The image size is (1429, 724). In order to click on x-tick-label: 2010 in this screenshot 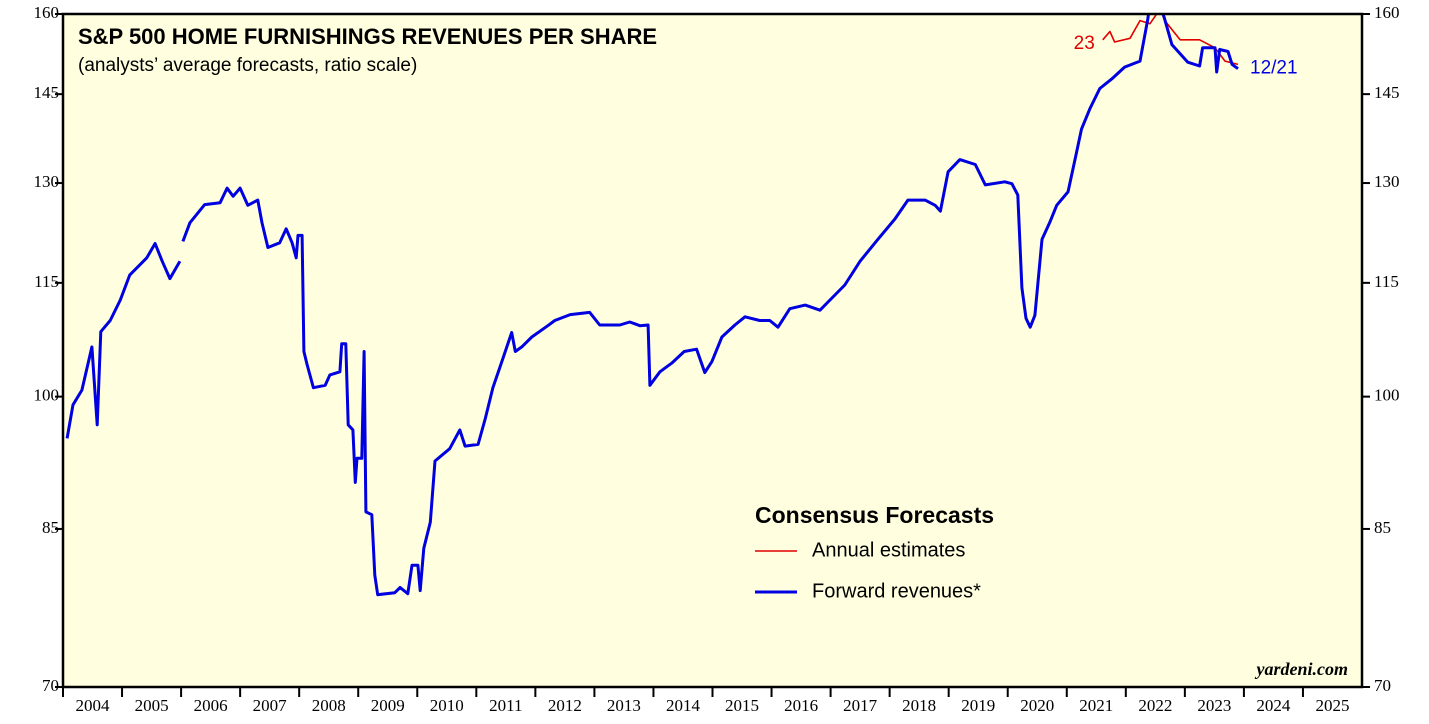, I will do `click(447, 705)`.